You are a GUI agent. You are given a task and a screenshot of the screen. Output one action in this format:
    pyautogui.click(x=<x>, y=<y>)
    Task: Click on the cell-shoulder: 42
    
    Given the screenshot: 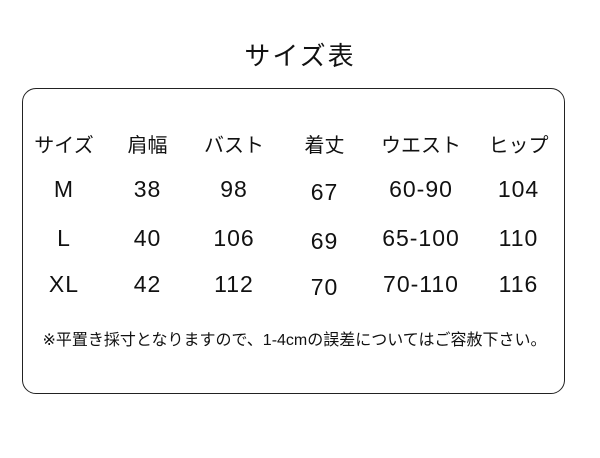 What is the action you would take?
    pyautogui.click(x=147, y=284)
    